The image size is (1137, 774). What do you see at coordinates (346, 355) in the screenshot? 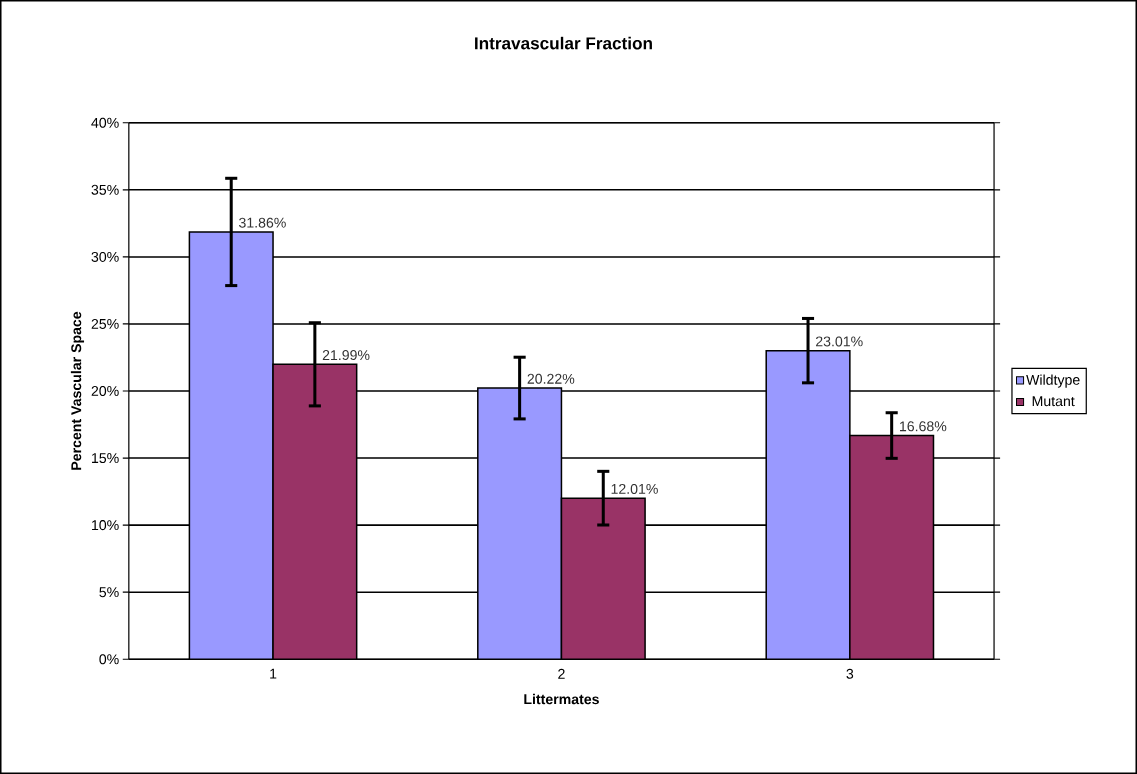
I see `data-label: 21.99%` at bounding box center [346, 355].